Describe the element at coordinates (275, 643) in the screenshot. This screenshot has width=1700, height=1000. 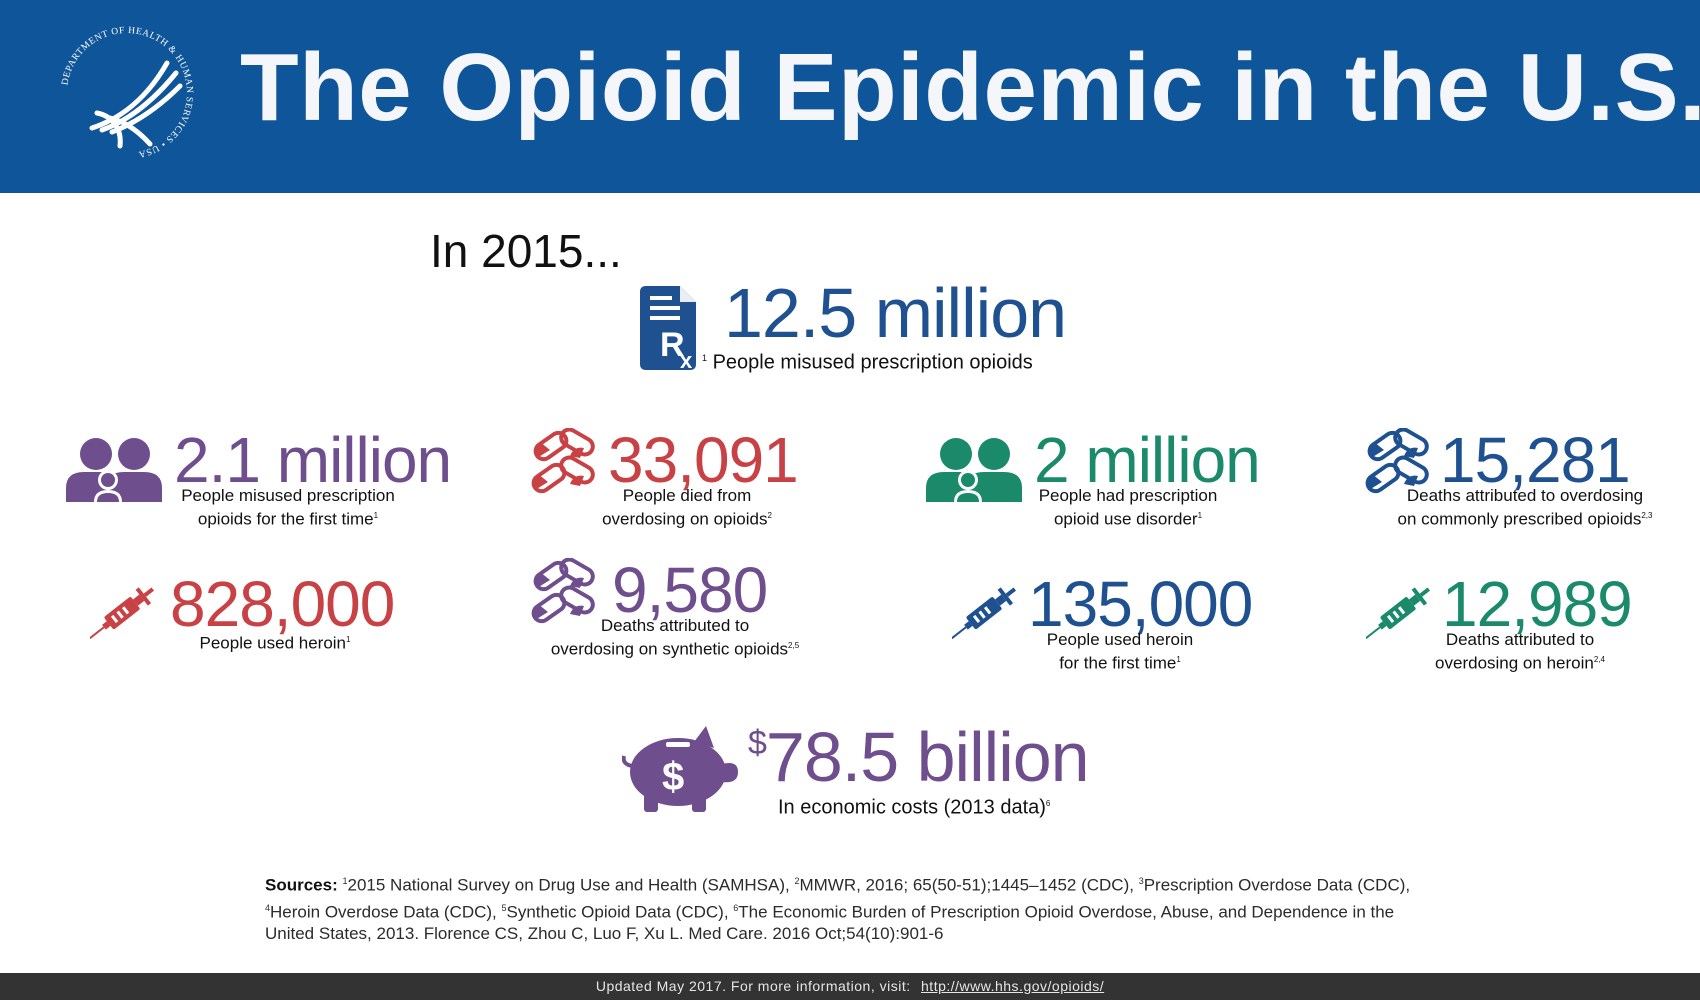
I see `stat-caption: People used heroin1` at that location.